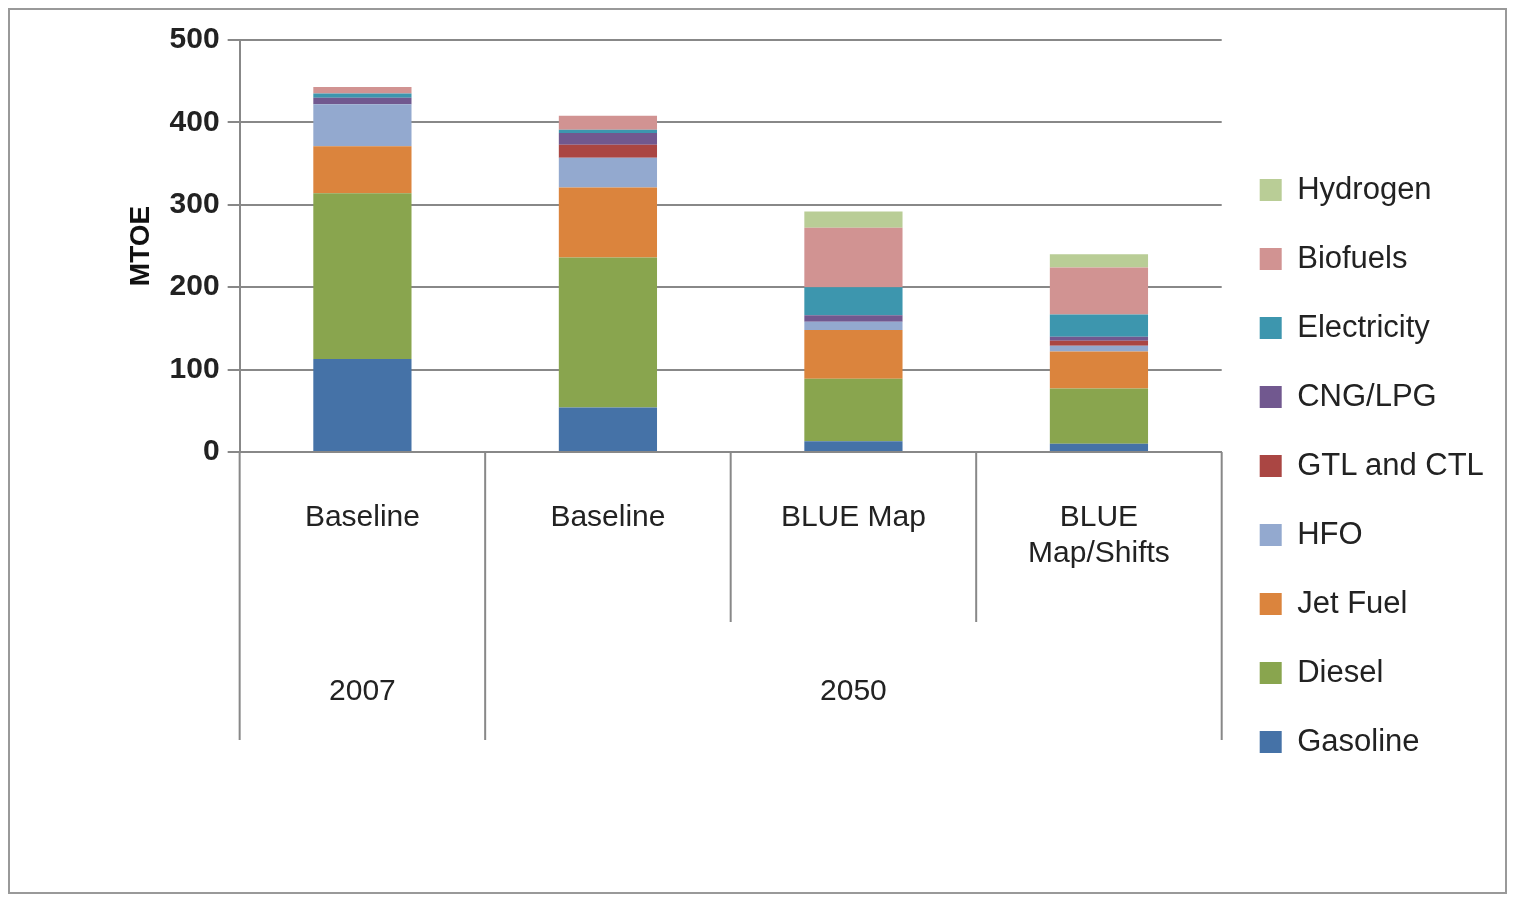 The width and height of the screenshot is (1519, 906). What do you see at coordinates (1352, 602) in the screenshot?
I see `legend-label: Jet Fuel` at bounding box center [1352, 602].